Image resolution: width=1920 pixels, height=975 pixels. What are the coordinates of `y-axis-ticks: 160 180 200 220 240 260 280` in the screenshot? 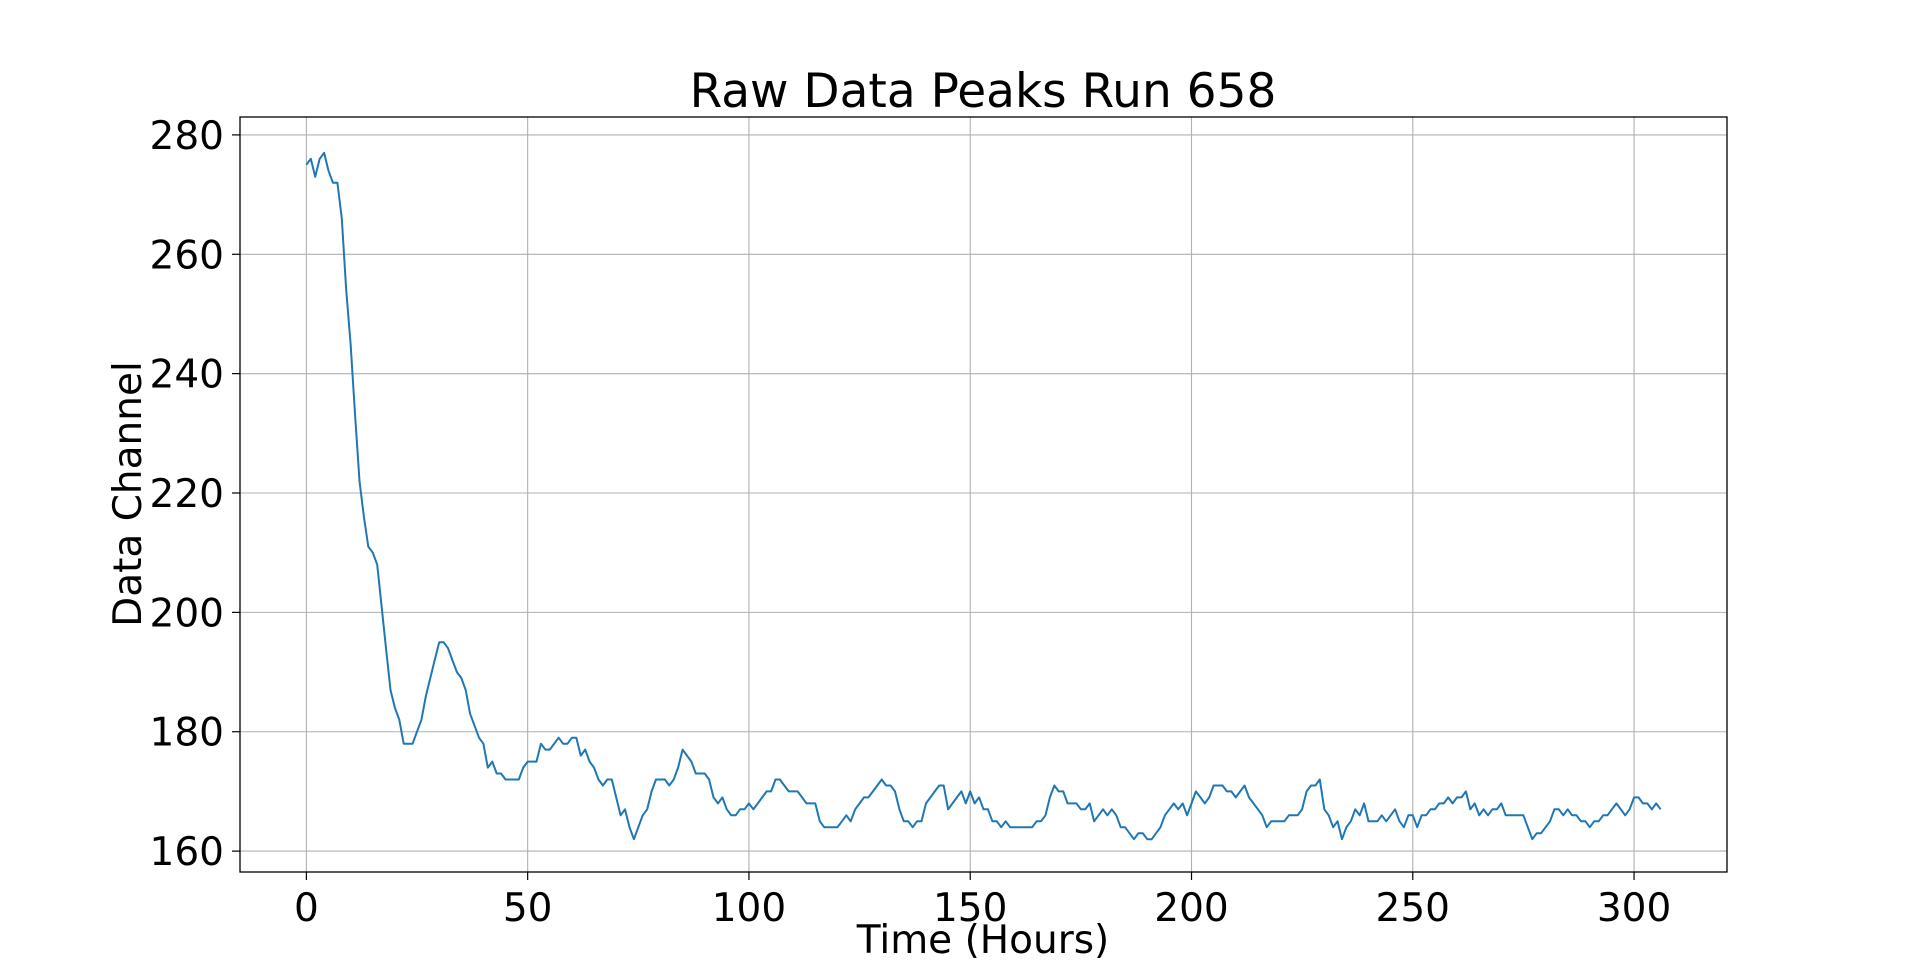 It's located at (195, 494).